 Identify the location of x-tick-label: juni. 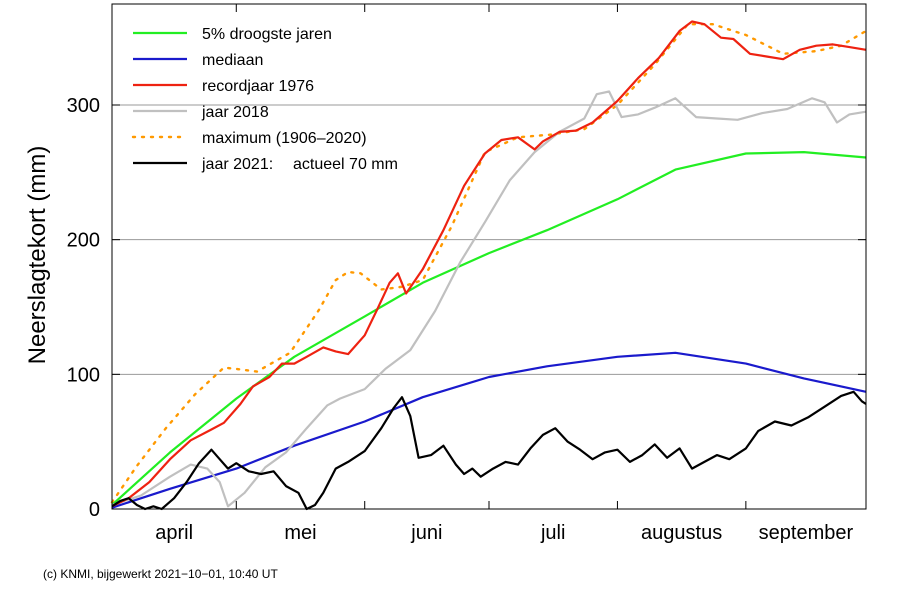
(426, 533).